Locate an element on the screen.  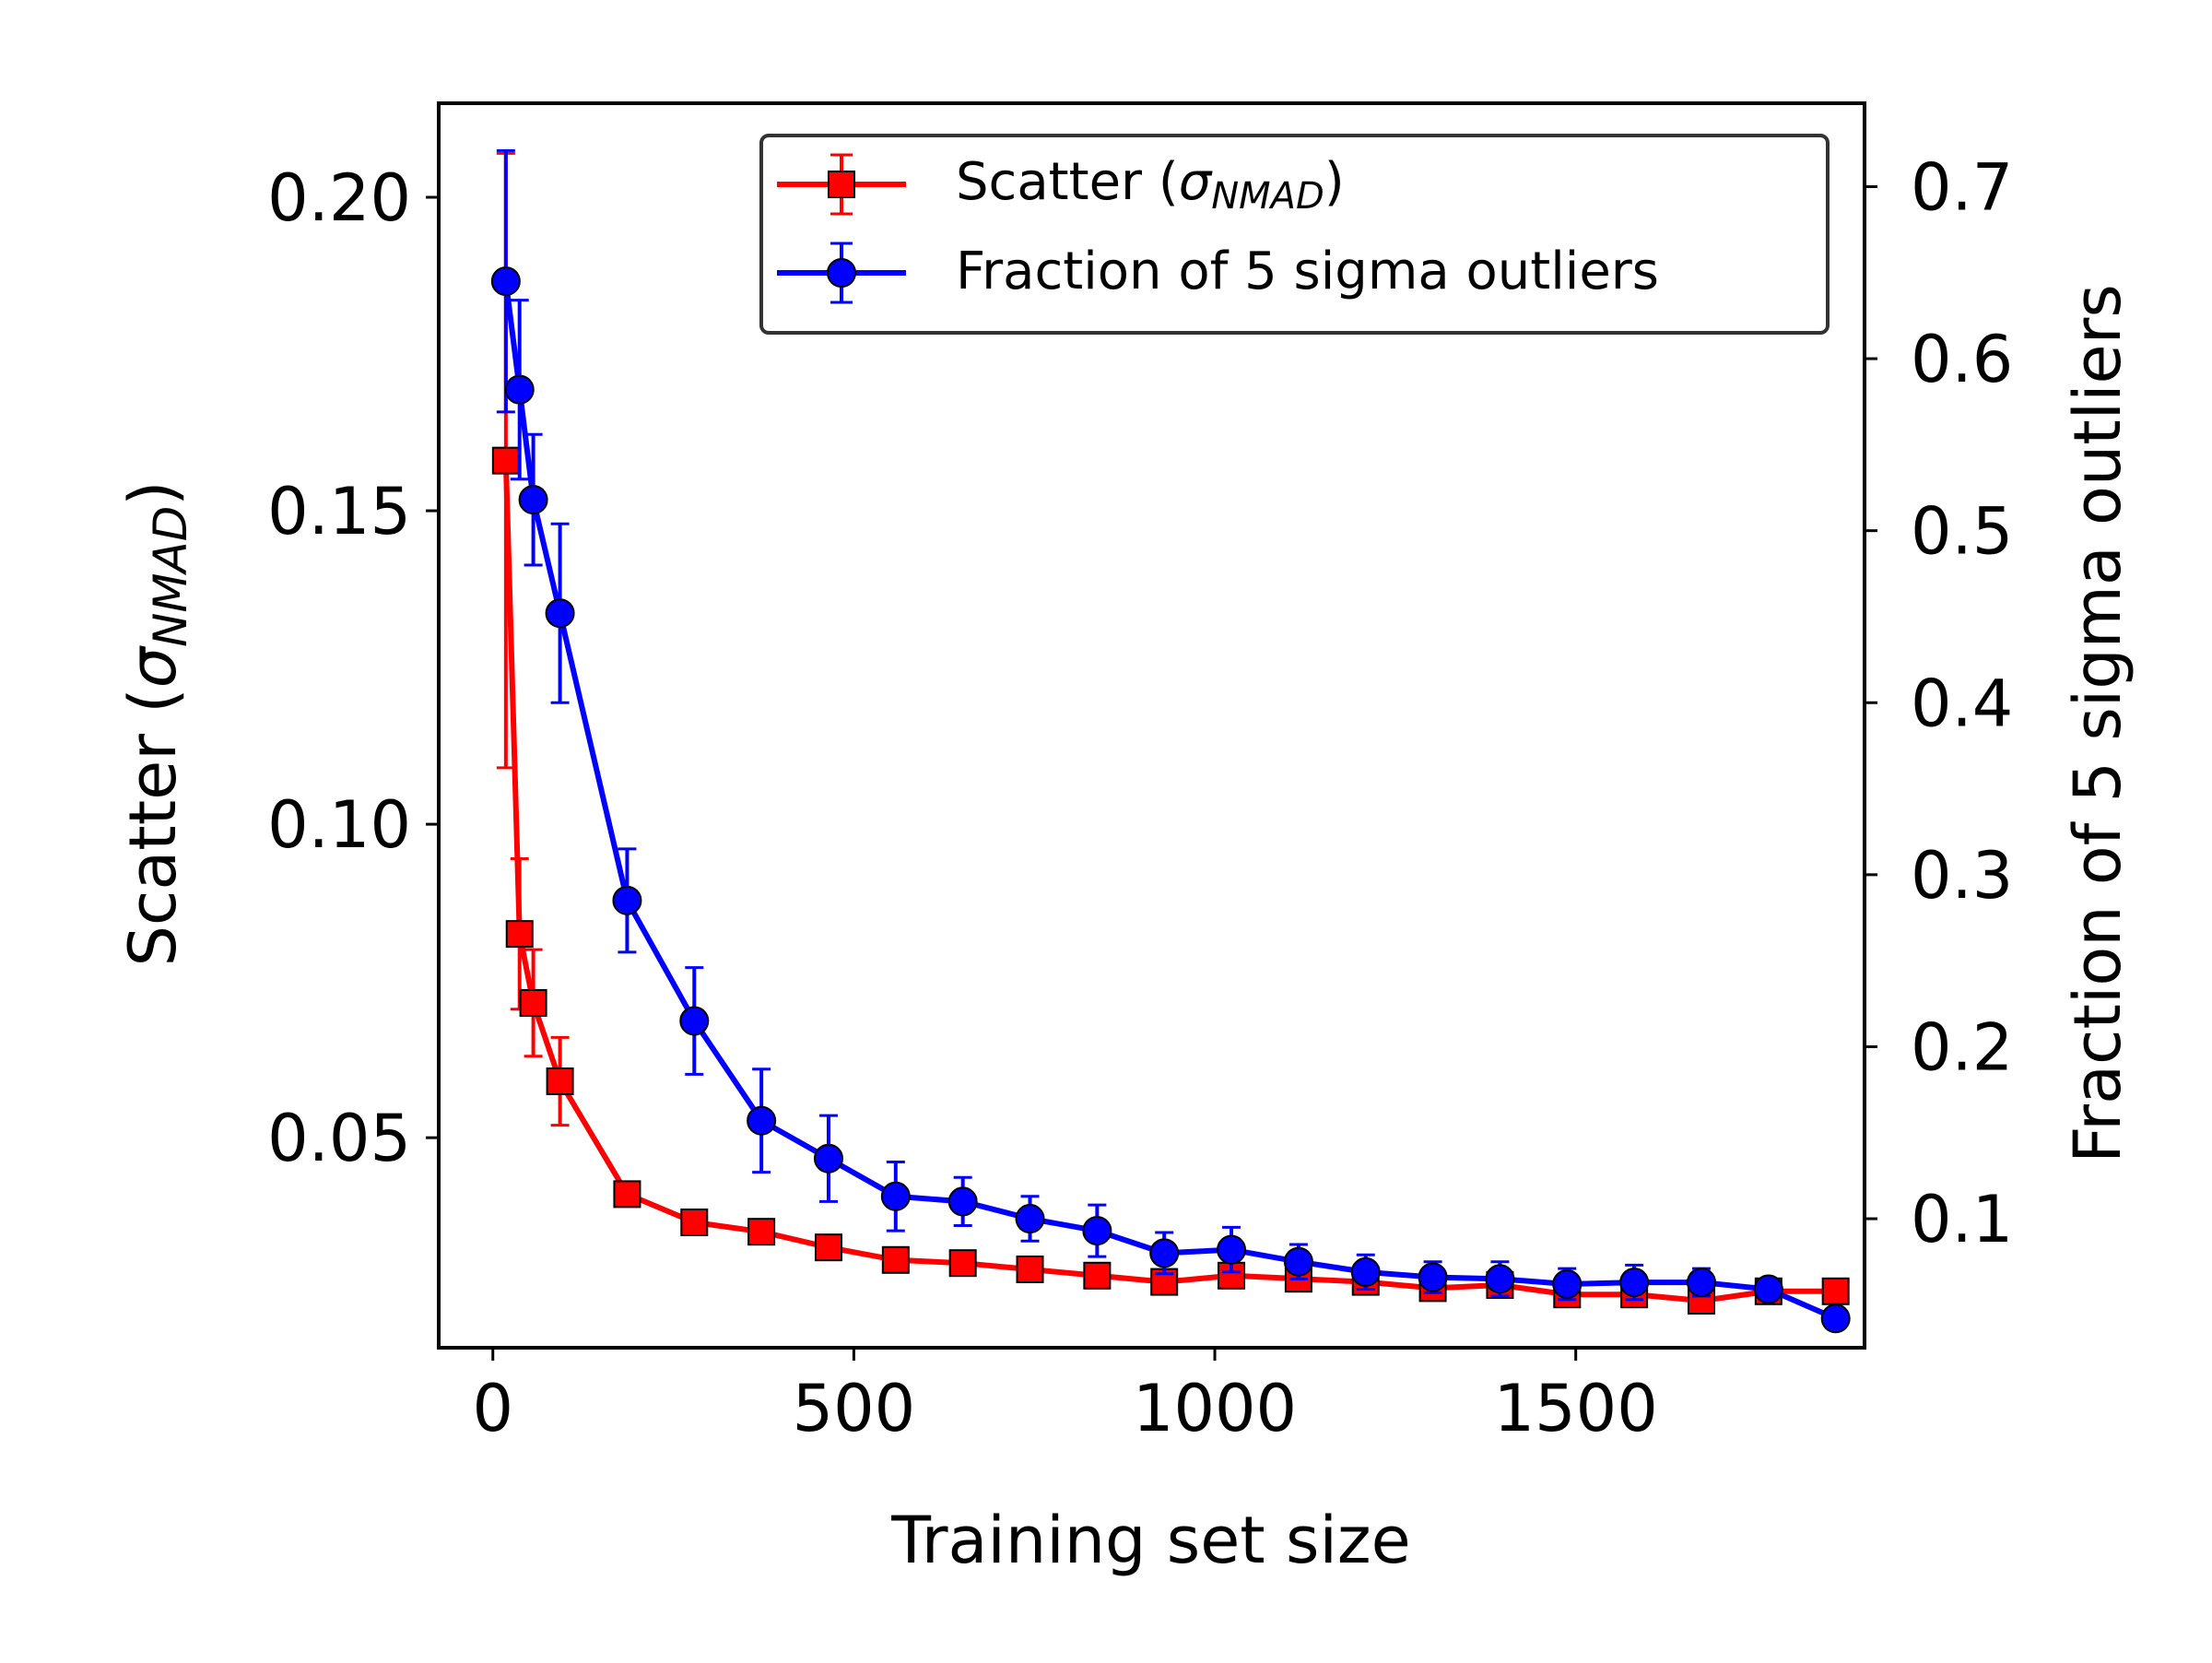
y-axis-label-left-sym: σ is located at coordinates (153, 666).